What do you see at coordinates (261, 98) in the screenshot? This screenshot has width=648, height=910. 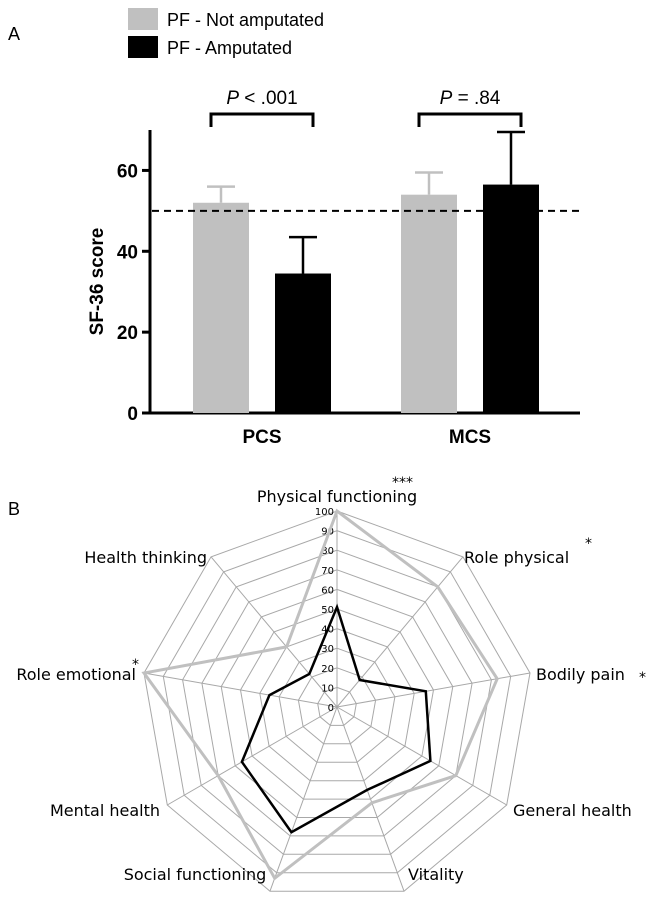 I see `p-value-label: P < .001` at bounding box center [261, 98].